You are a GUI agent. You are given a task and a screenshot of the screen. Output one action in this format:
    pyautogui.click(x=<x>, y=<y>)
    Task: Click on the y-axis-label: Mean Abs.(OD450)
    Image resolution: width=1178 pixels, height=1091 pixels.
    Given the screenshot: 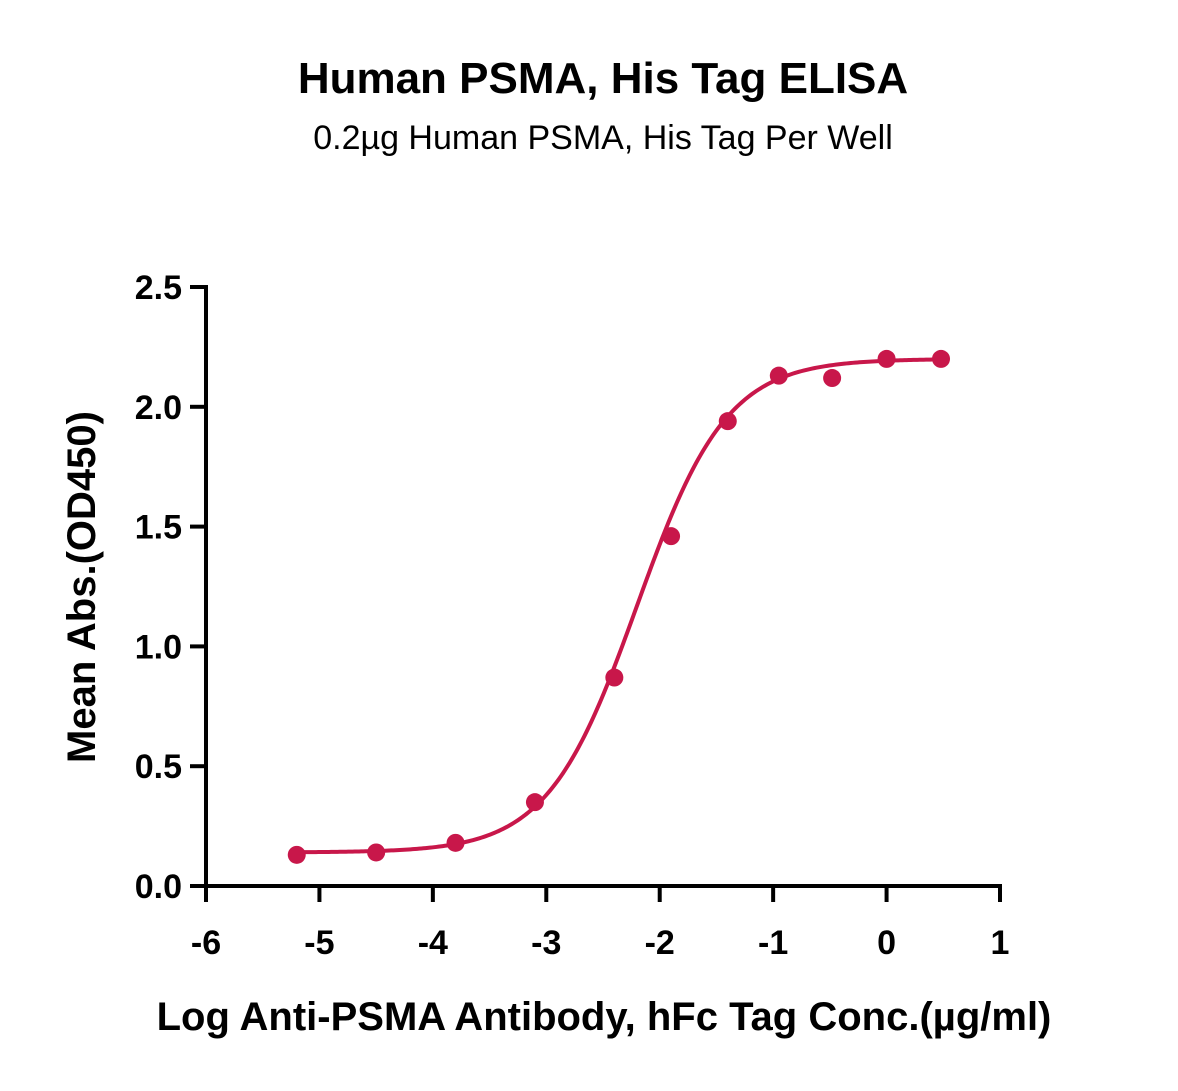 What is the action you would take?
    pyautogui.click(x=82, y=587)
    